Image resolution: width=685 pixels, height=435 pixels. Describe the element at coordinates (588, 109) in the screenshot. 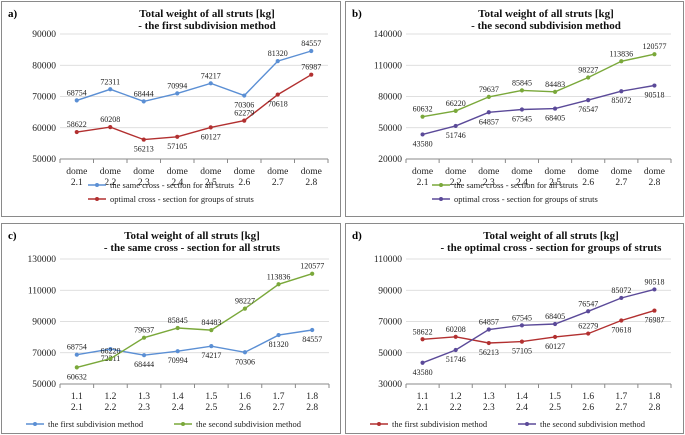

I see `data-label: 76547` at that location.